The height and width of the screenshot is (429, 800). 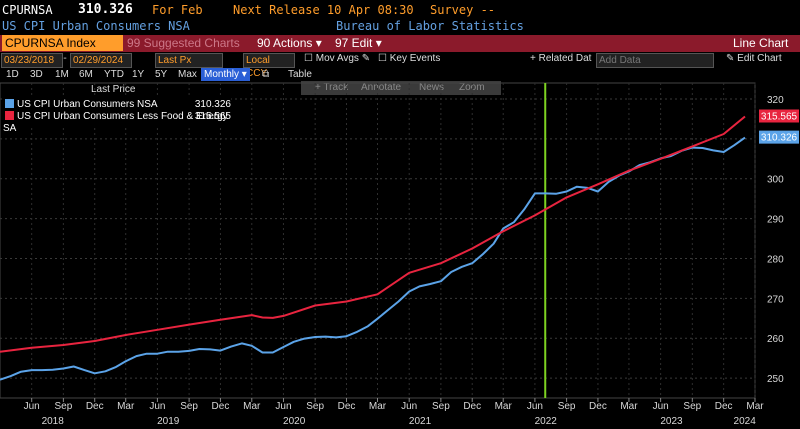 I want to click on cpi-last-value-label: 310.326, so click(x=779, y=138).